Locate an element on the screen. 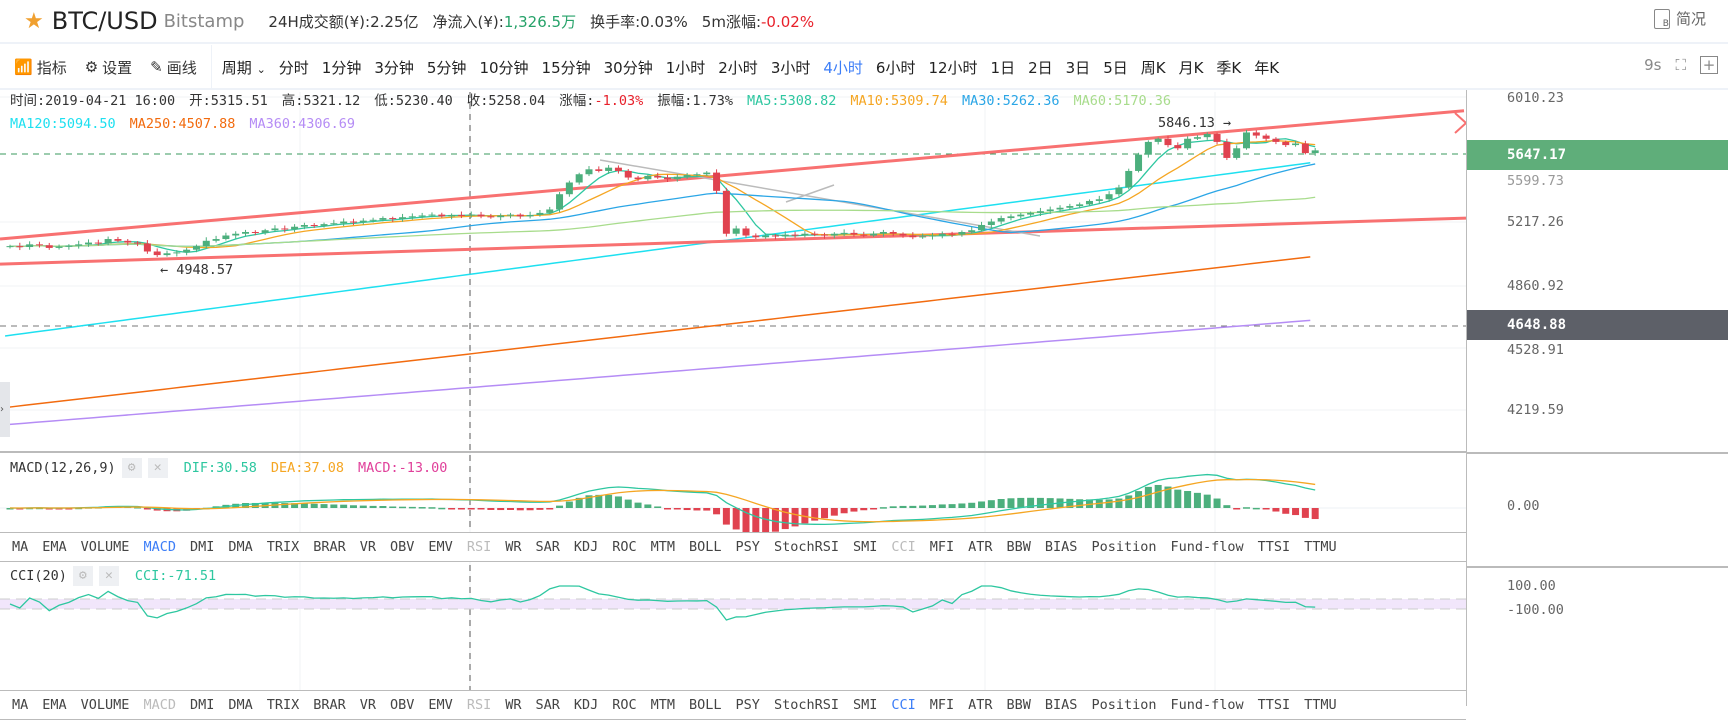  cci-close-icon: ✕ is located at coordinates (108, 576).